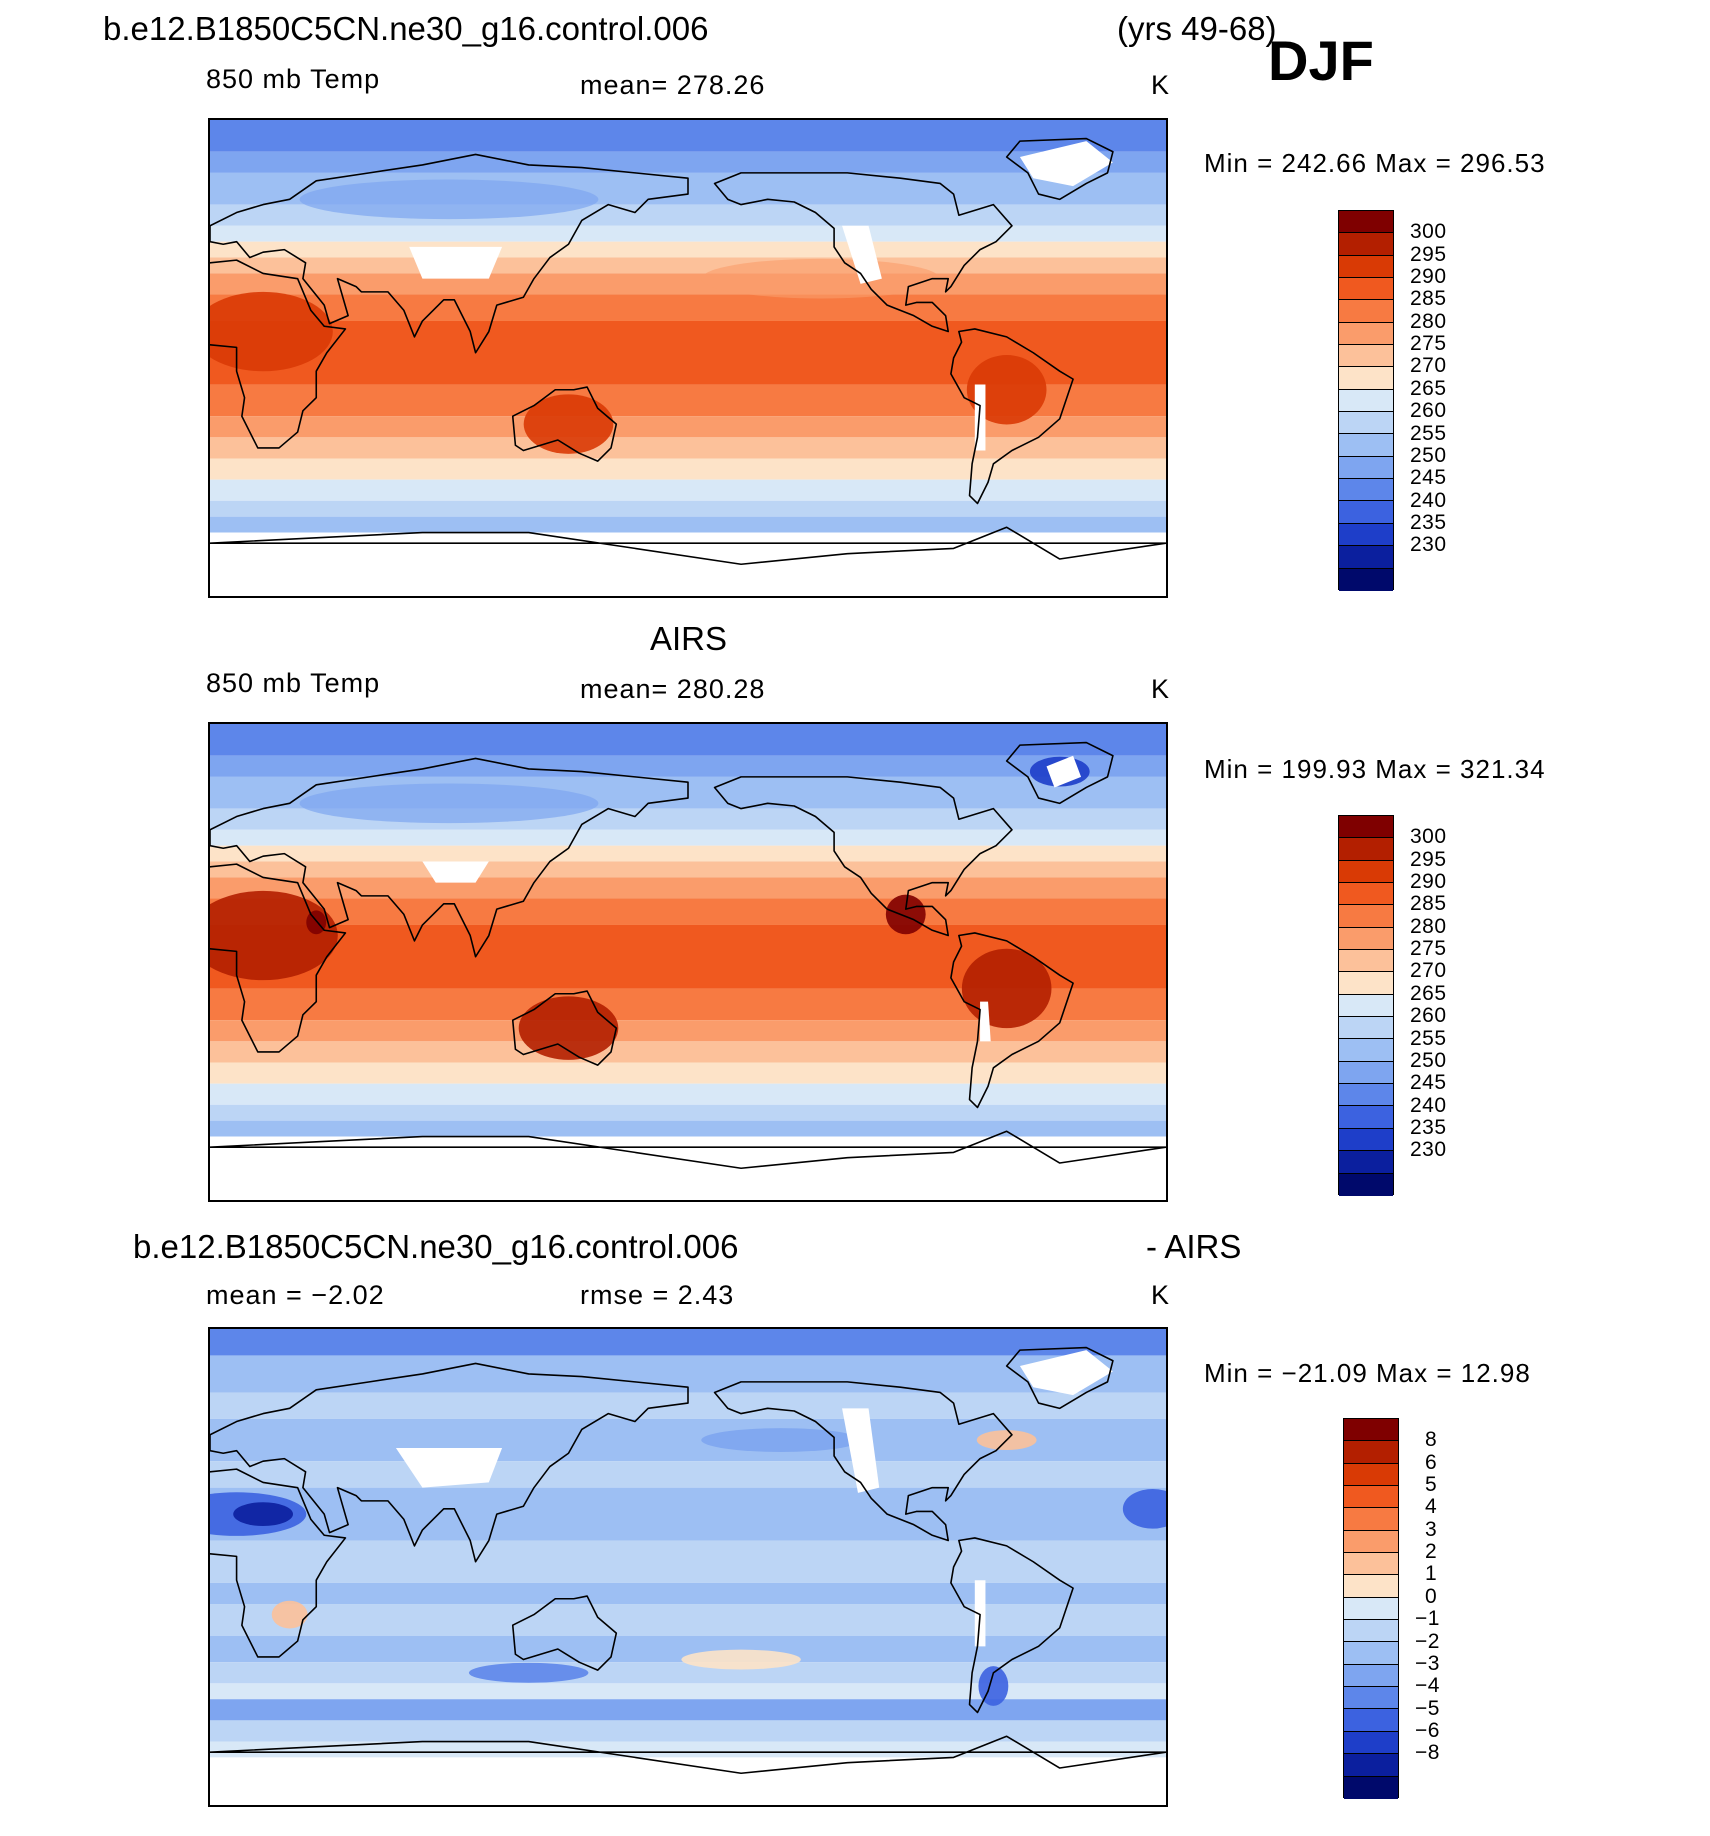 The image size is (1710, 1836). I want to click on colorbar-tick-label: 6, so click(1431, 1462).